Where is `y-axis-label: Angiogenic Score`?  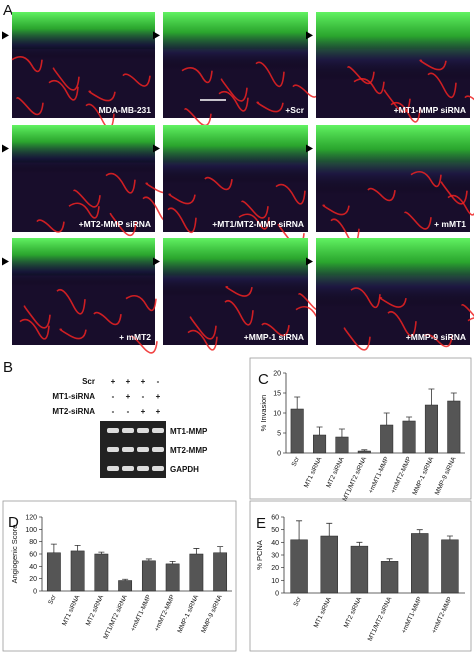 y-axis-label: Angiogenic Score is located at coordinates (14, 554).